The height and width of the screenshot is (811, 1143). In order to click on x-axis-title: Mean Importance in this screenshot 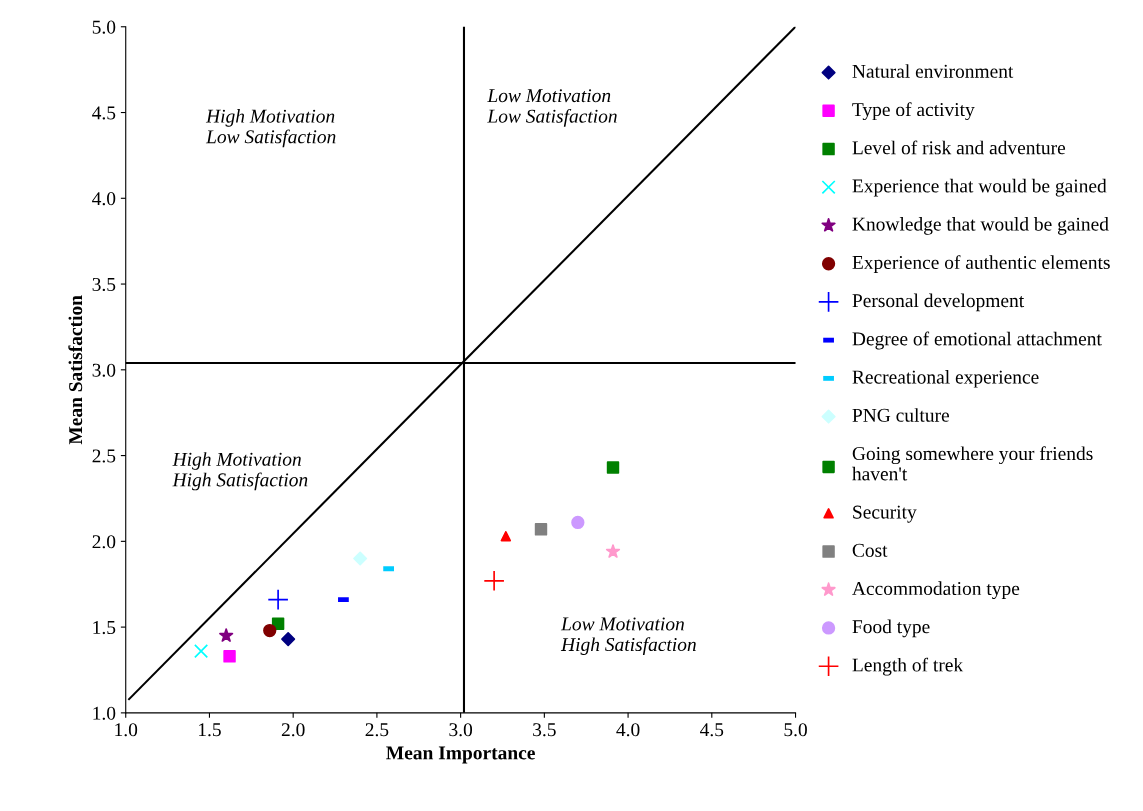, I will do `click(460, 755)`.